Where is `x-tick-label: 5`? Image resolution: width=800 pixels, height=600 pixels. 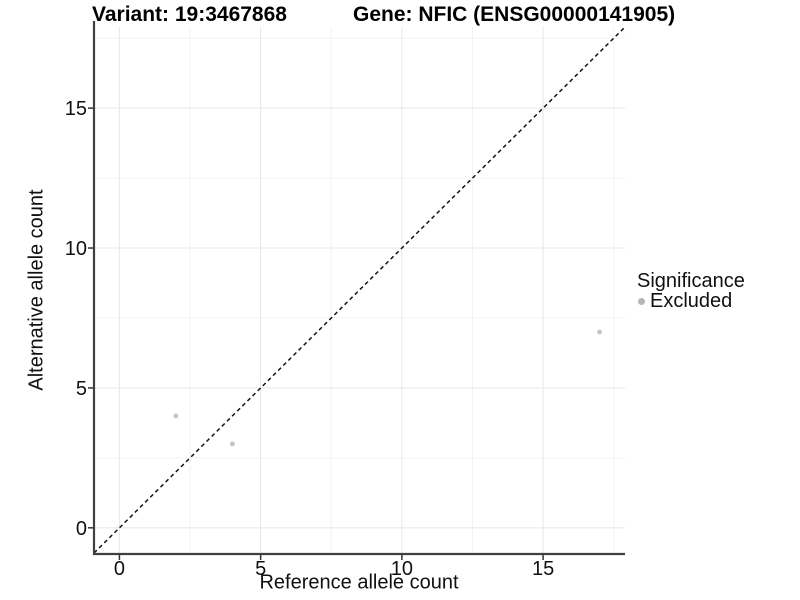 x-tick-label: 5 is located at coordinates (260, 569).